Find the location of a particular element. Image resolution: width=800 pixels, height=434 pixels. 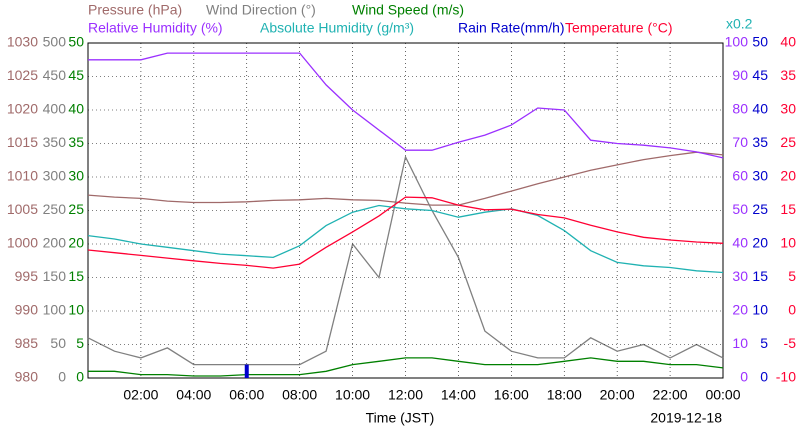

x-tick-label: 12:00 is located at coordinates (405, 395).